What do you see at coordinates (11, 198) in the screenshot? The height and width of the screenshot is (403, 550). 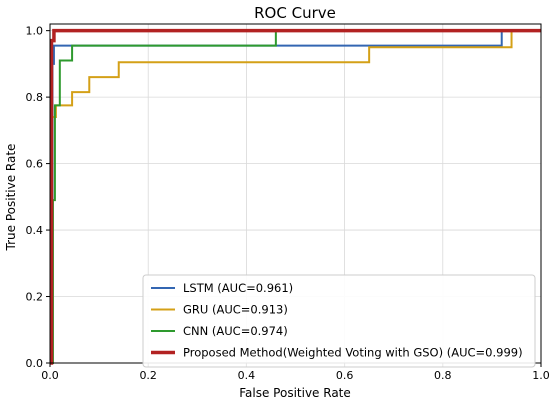 I see `y-axis-label: True Positive Rate` at bounding box center [11, 198].